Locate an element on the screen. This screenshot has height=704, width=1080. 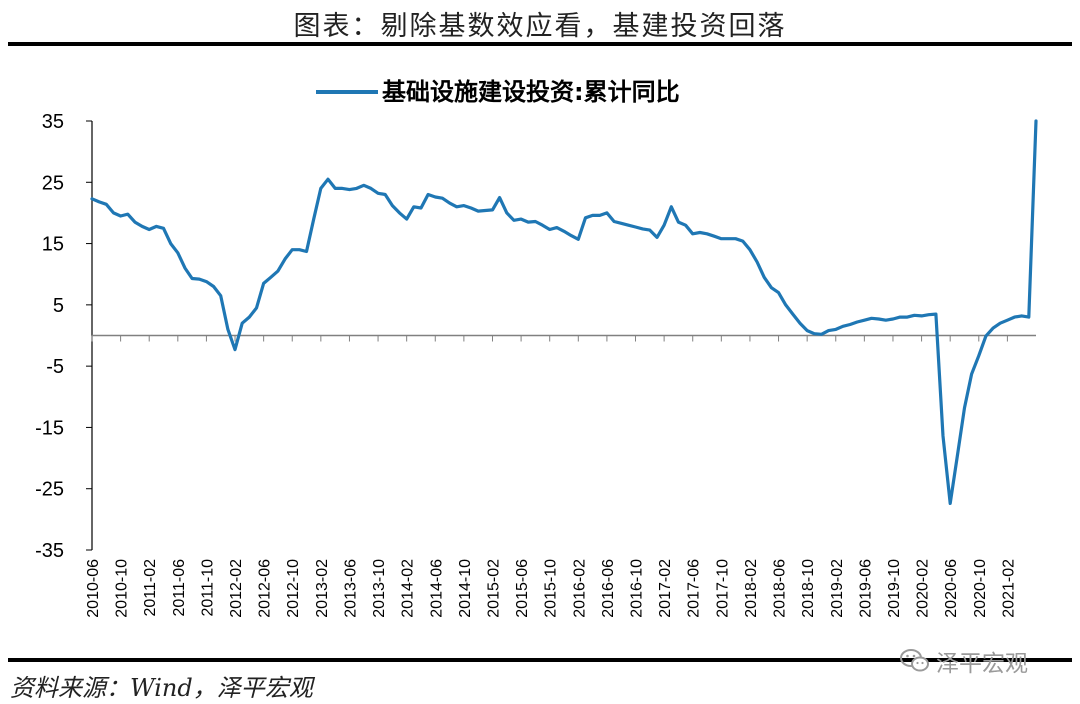
x-tick-label: 2014-06 is located at coordinates (436, 588).